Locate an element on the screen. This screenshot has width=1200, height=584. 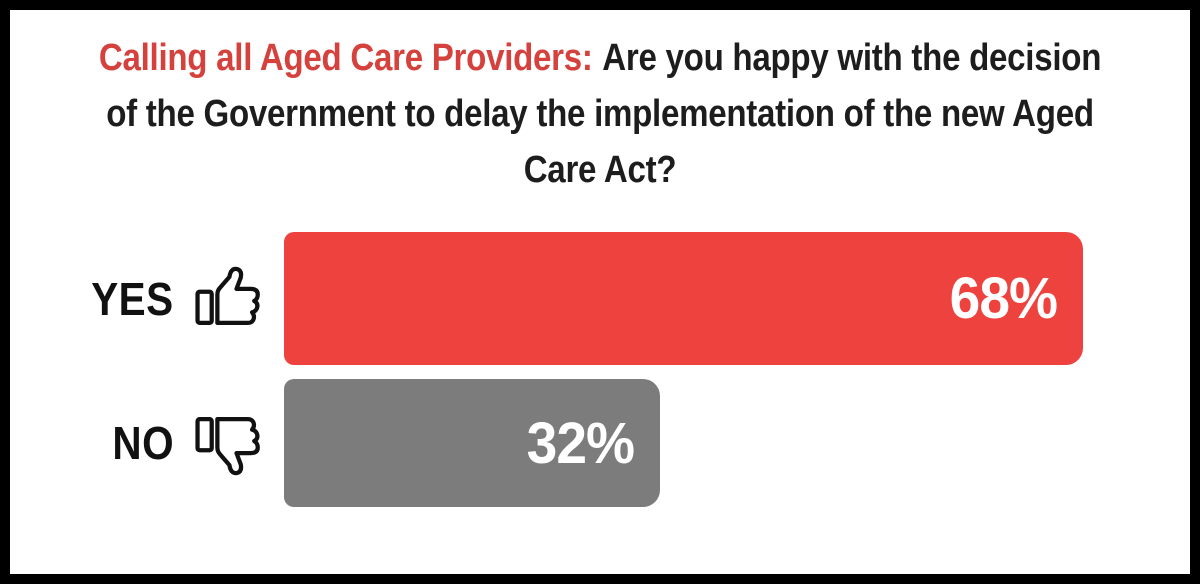
thumbs-down-icon is located at coordinates (228, 443).